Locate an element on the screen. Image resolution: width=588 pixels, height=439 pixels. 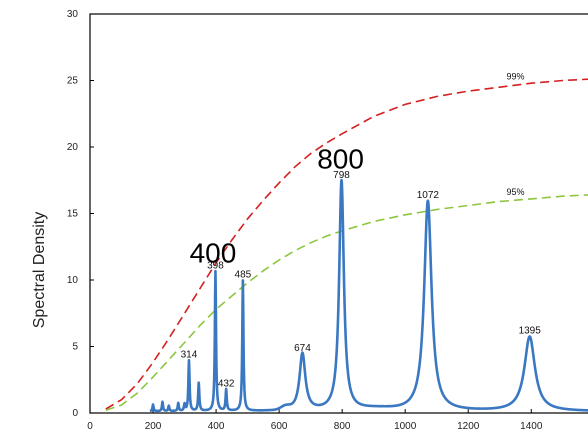
y-tick-label: 30 is located at coordinates (73, 14).